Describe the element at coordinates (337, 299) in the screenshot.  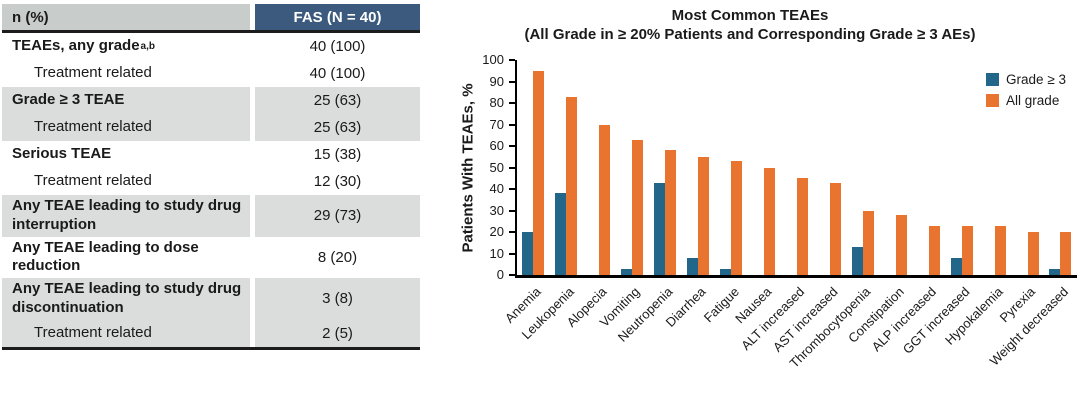
I see `row-value: 3 (8)` at that location.